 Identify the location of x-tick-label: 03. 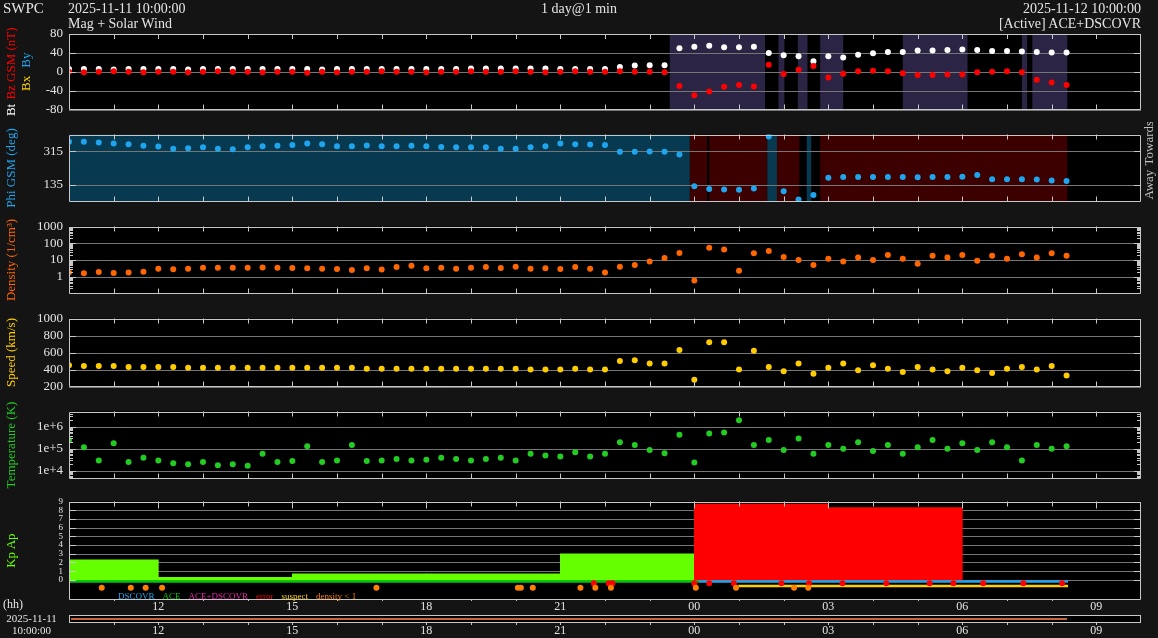
(828, 606).